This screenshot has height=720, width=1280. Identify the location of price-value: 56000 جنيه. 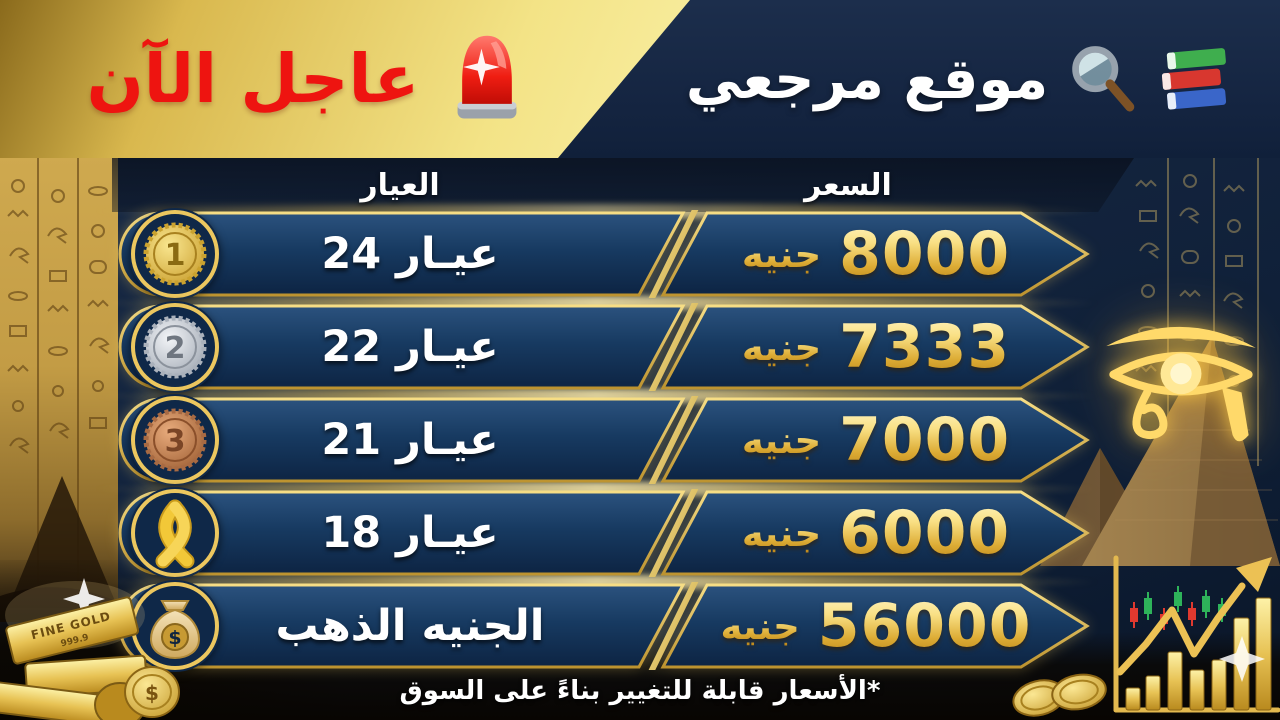
(876, 626).